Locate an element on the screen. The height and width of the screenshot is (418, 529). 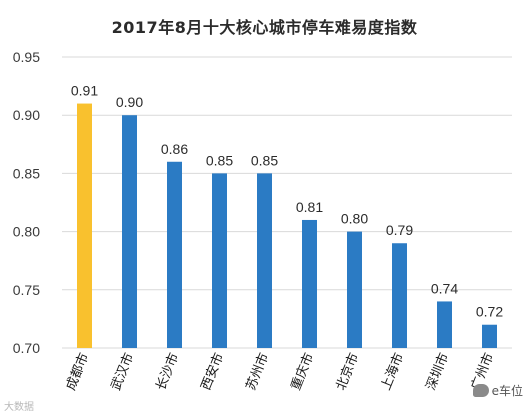
x-tick-label: 北京市 is located at coordinates (347, 372).